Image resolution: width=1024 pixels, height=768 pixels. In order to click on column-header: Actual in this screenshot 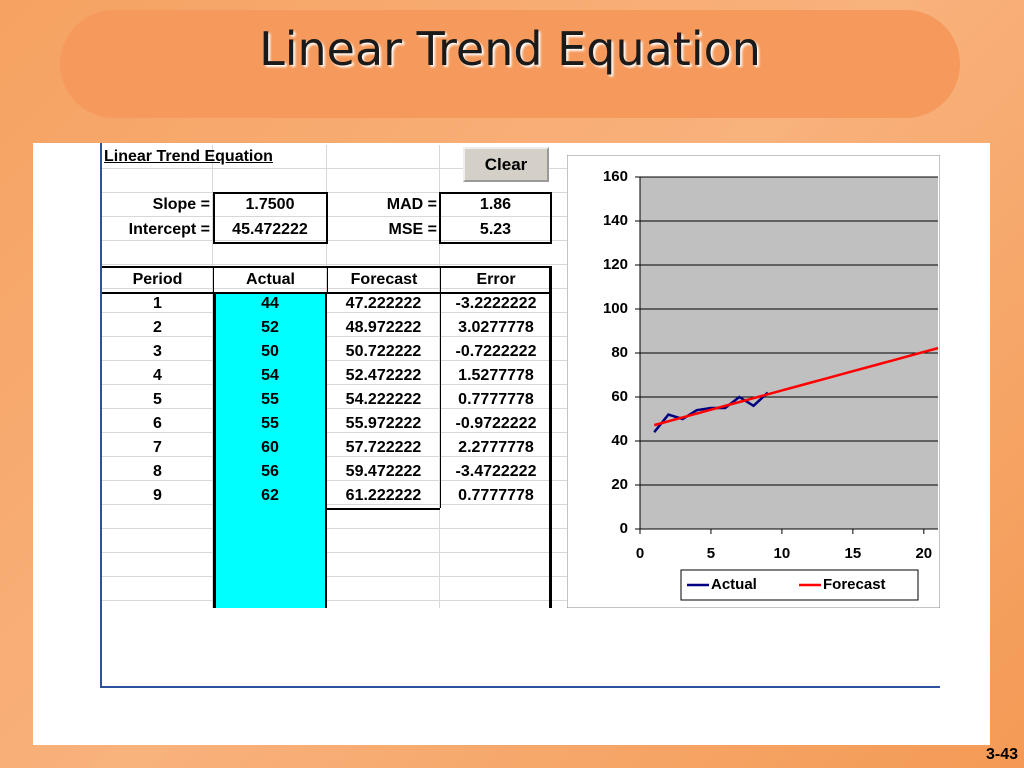, I will do `click(270, 280)`.